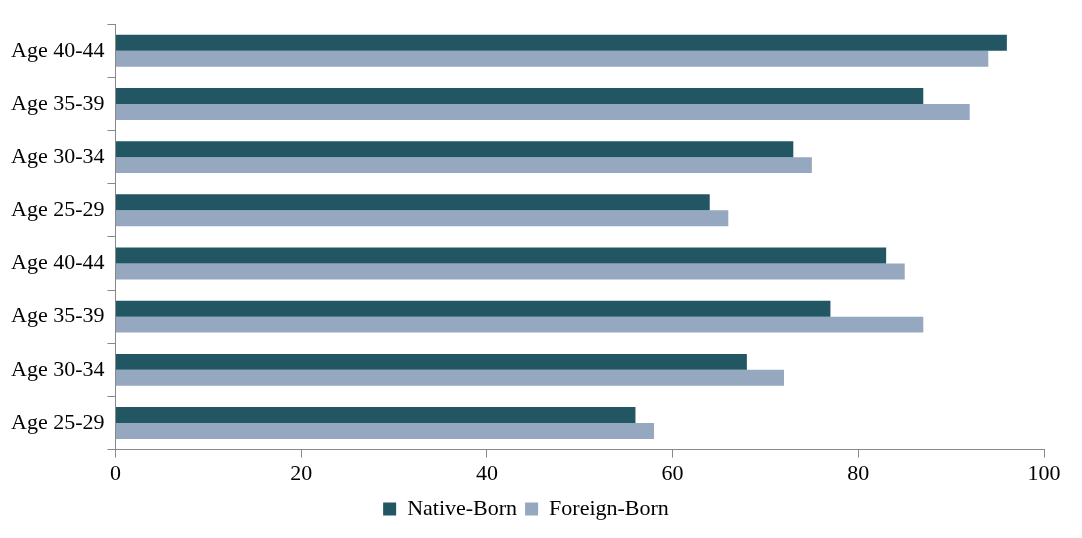  What do you see at coordinates (858, 472) in the screenshot?
I see `x-tick-label: 80` at bounding box center [858, 472].